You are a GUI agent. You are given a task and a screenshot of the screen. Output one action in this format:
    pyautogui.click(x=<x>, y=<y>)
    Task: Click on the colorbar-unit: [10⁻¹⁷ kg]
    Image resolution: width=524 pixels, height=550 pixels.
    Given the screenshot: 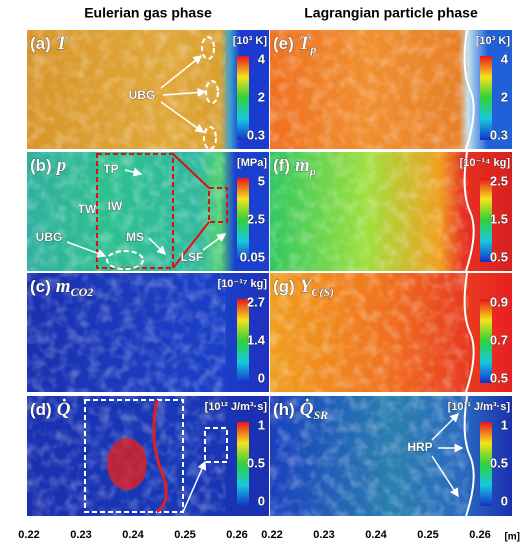 What is the action you would take?
    pyautogui.click(x=243, y=284)
    